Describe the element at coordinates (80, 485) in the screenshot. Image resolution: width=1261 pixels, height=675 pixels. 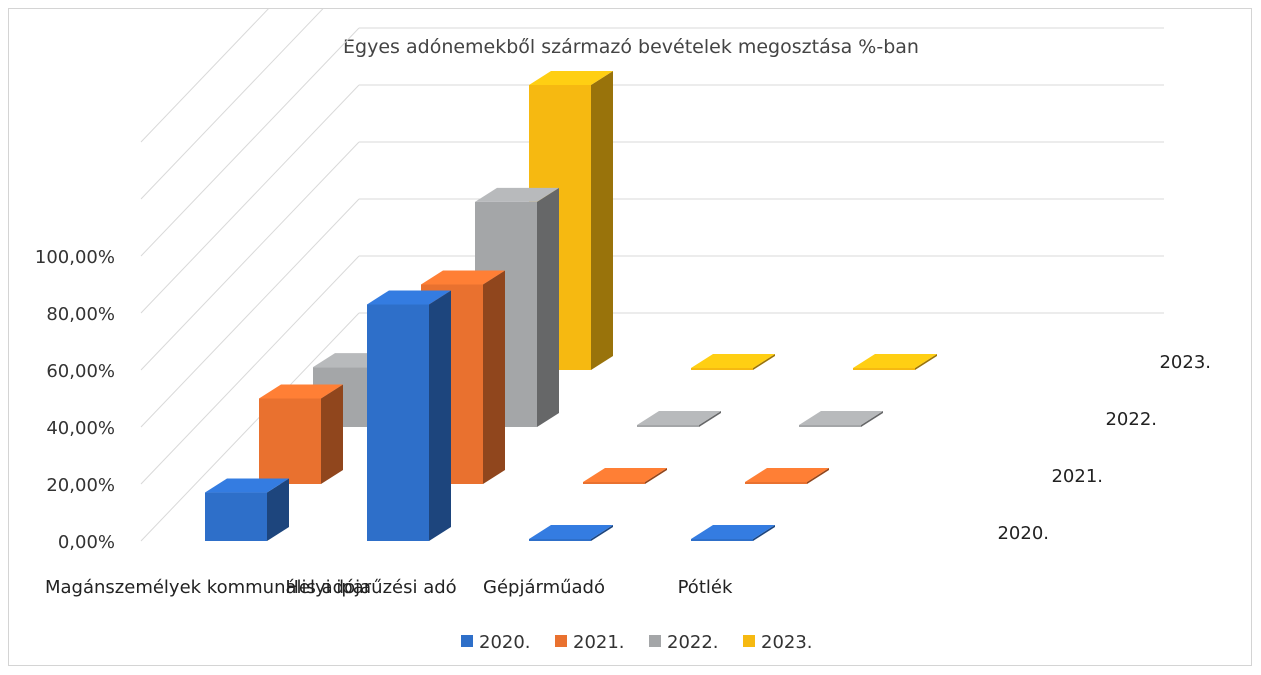
I see `y-tick-label: 20,00%` at that location.